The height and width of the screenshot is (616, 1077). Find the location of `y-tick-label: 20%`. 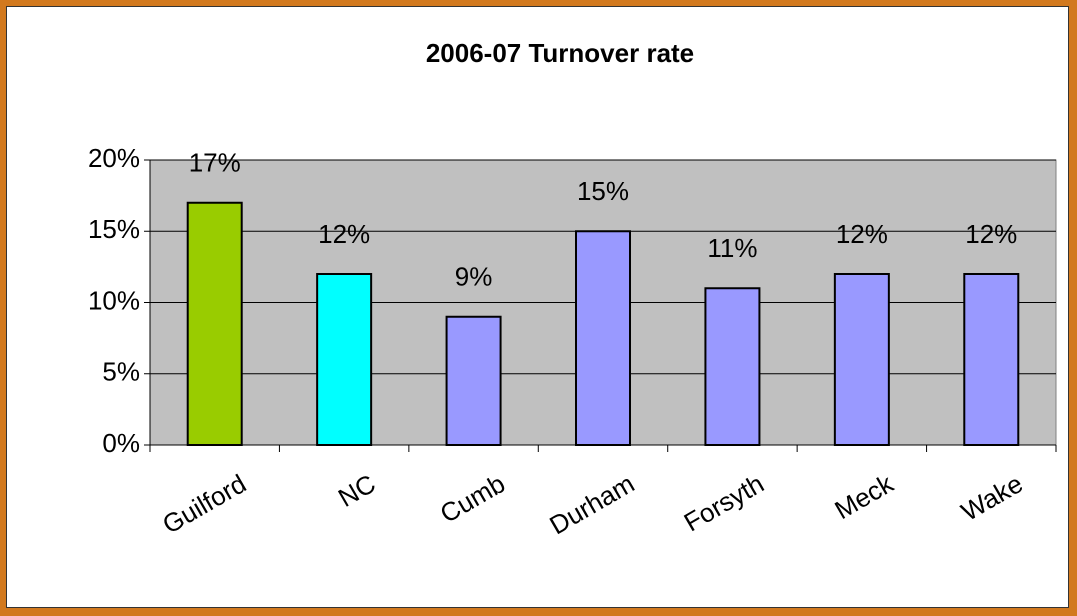

y-tick-label: 20% is located at coordinates (114, 158).